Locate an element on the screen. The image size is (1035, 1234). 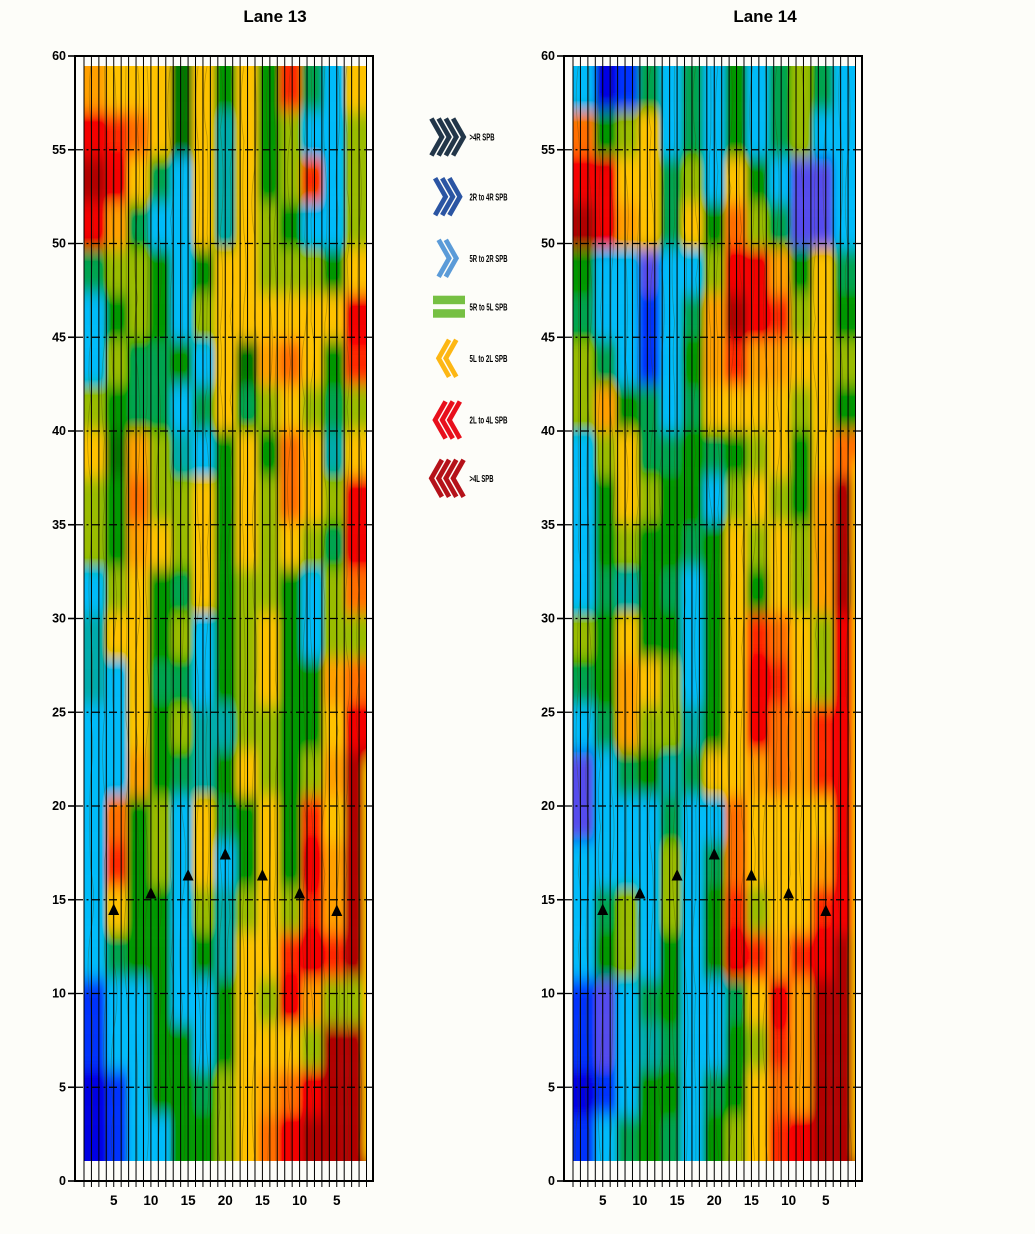
svg-text: Lane 13 is located at coordinates (274, 16).